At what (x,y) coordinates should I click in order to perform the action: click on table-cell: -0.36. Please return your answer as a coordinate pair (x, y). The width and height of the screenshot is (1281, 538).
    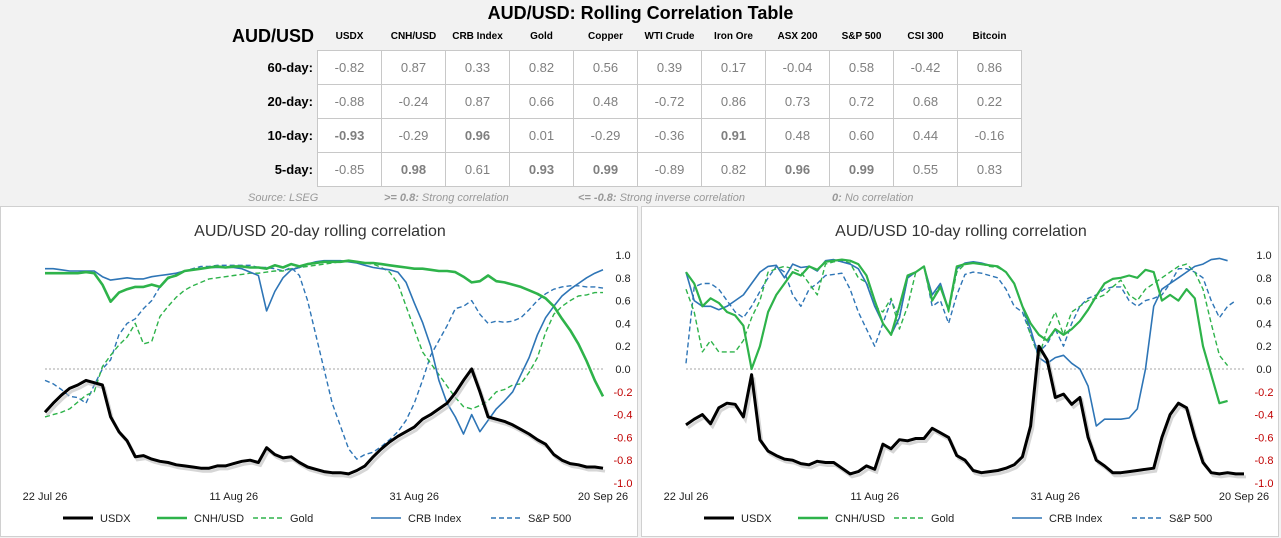
    Looking at the image, I should click on (669, 135).